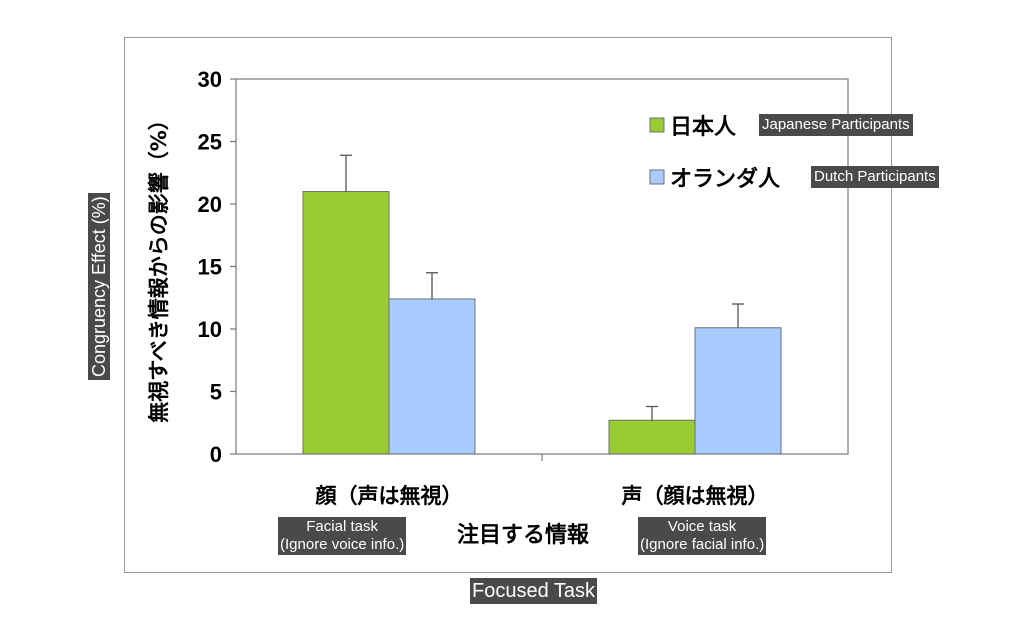  What do you see at coordinates (703, 127) in the screenshot?
I see `legend-label: 日本人` at bounding box center [703, 127].